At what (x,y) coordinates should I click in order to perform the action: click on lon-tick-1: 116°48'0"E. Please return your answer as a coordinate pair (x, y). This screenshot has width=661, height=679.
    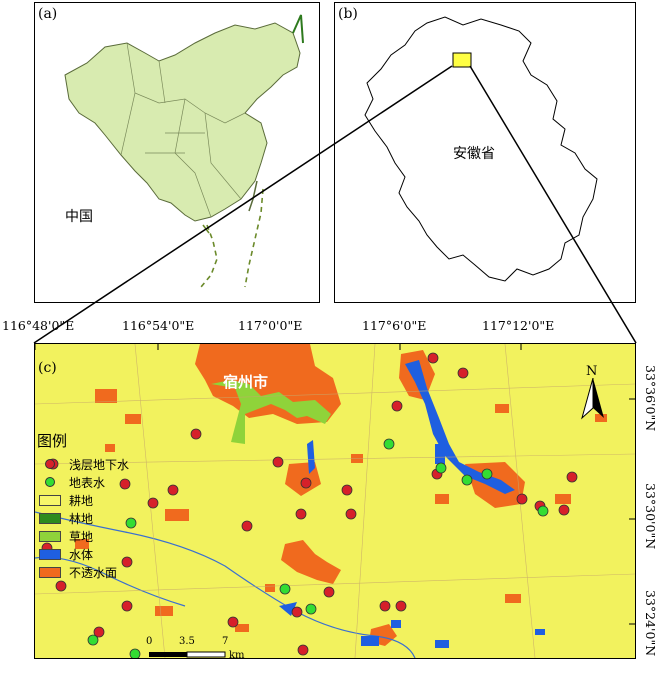
    Looking at the image, I should click on (38, 325).